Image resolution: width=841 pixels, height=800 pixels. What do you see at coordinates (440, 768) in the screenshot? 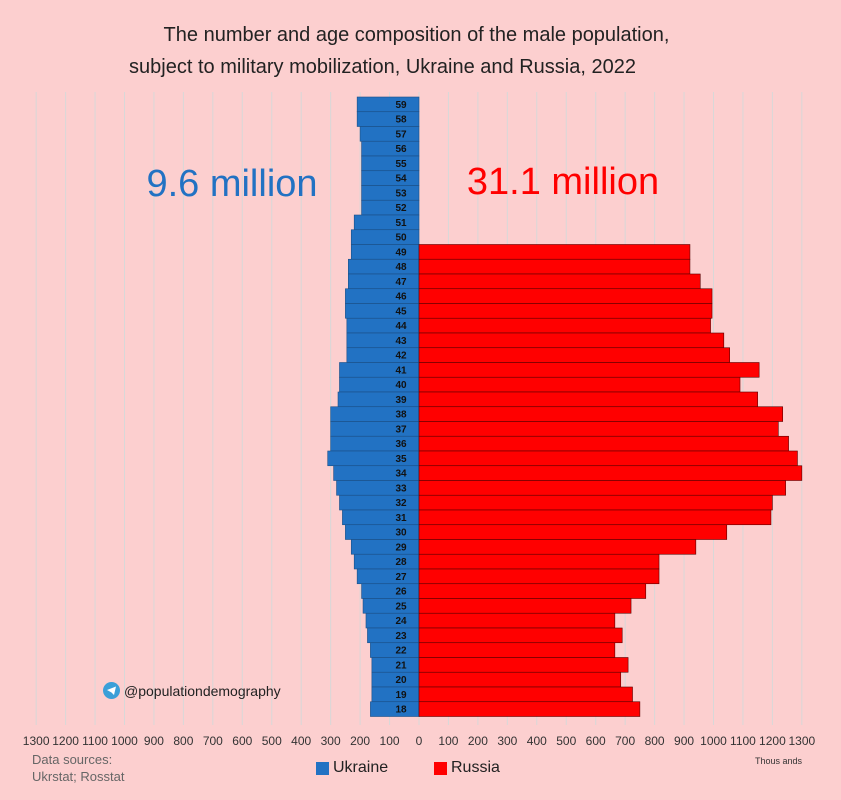
I see `legend-swatch-russia` at bounding box center [440, 768].